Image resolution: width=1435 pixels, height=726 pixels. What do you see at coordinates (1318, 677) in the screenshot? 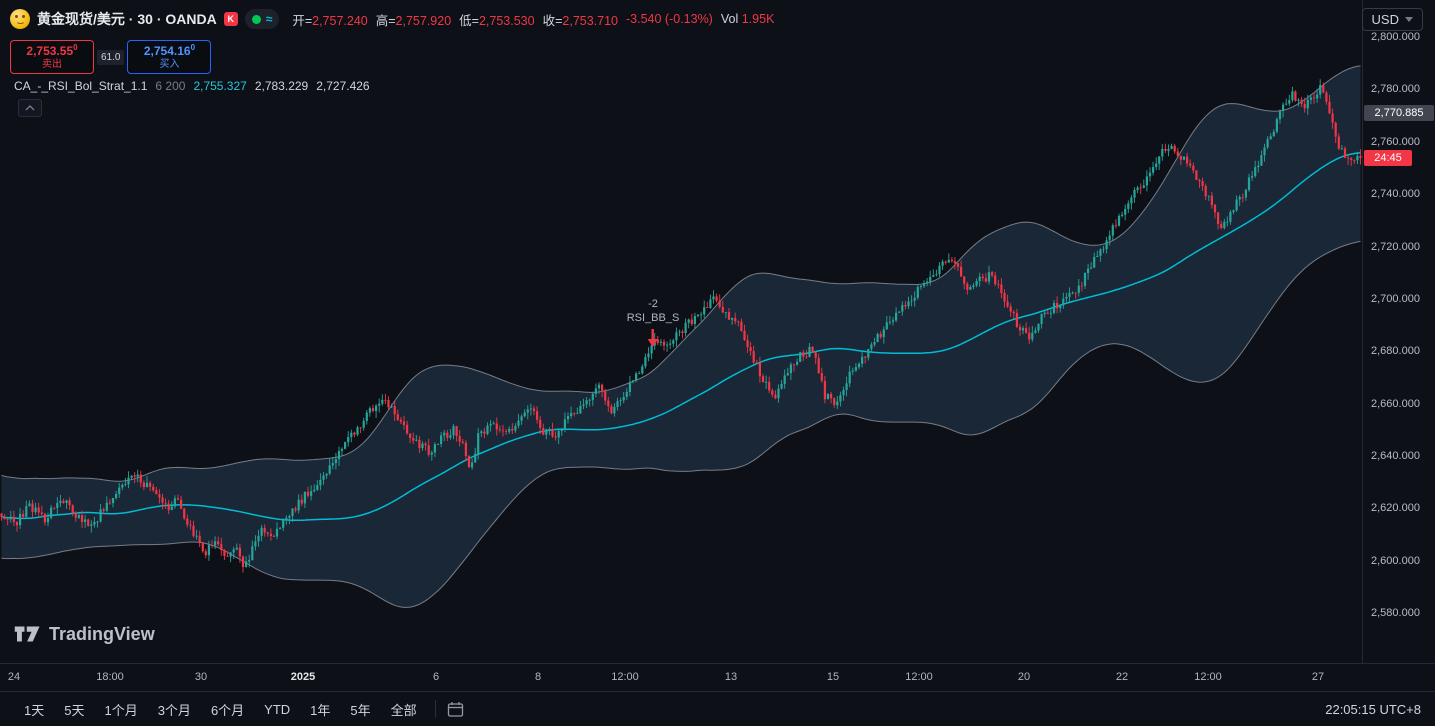
I see `time-tick: 27` at bounding box center [1318, 677].